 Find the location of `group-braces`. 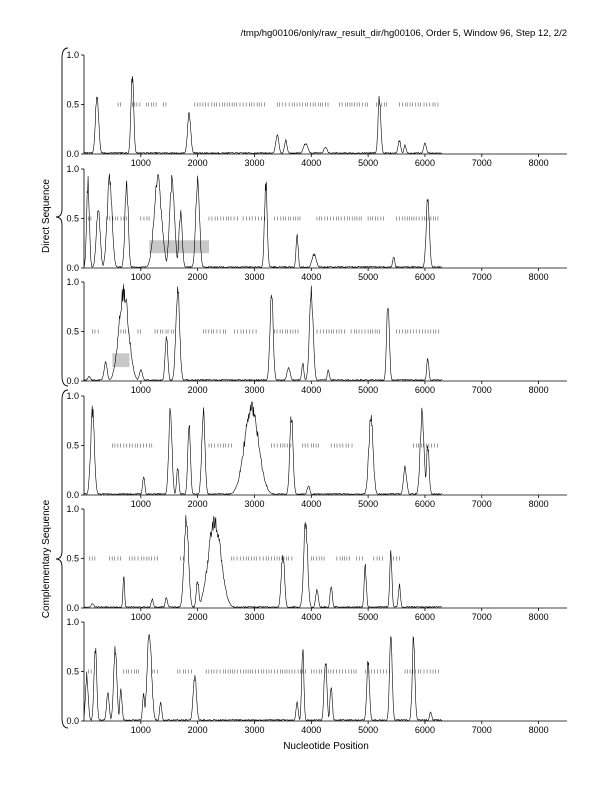

group-braces is located at coordinates (62, 388).